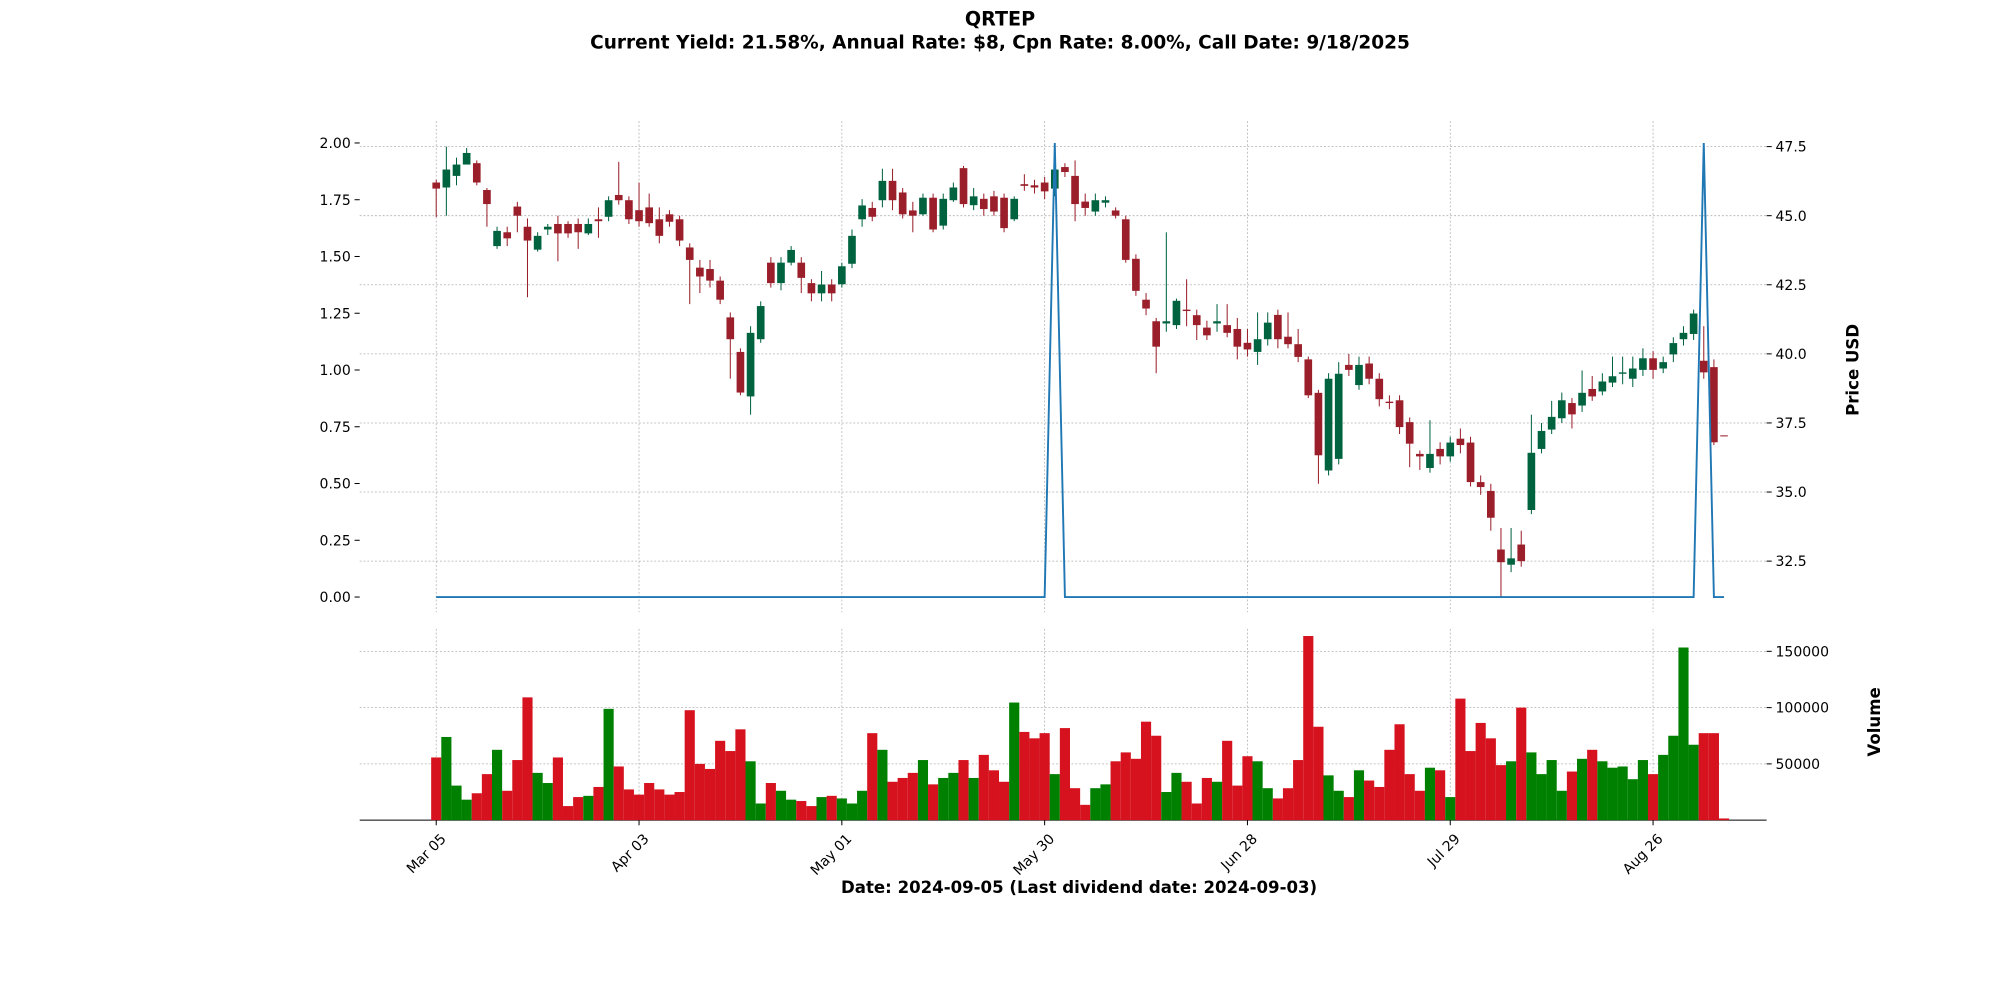  Describe the element at coordinates (335, 258) in the screenshot. I see `y-tick-label: 1.50` at that location.